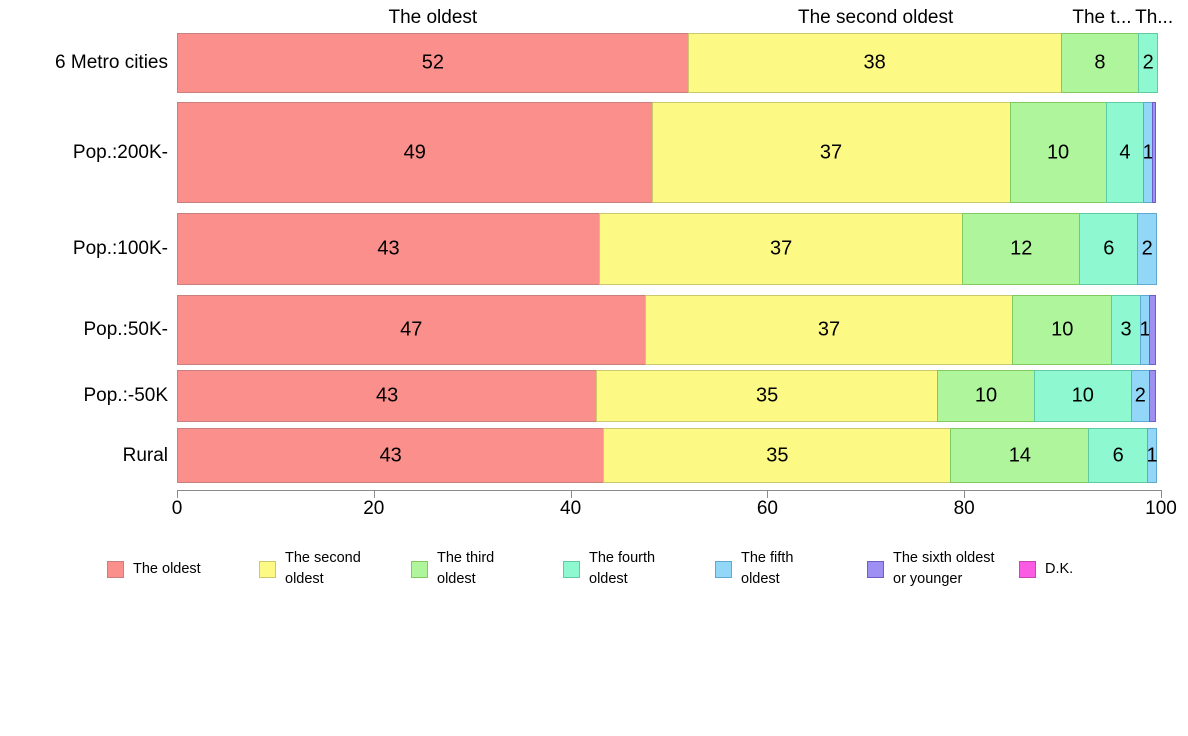 Image resolution: width=1188 pixels, height=736 pixels. I want to click on bar-row-pop-50k: 47 37 10 3 1, so click(669, 330).